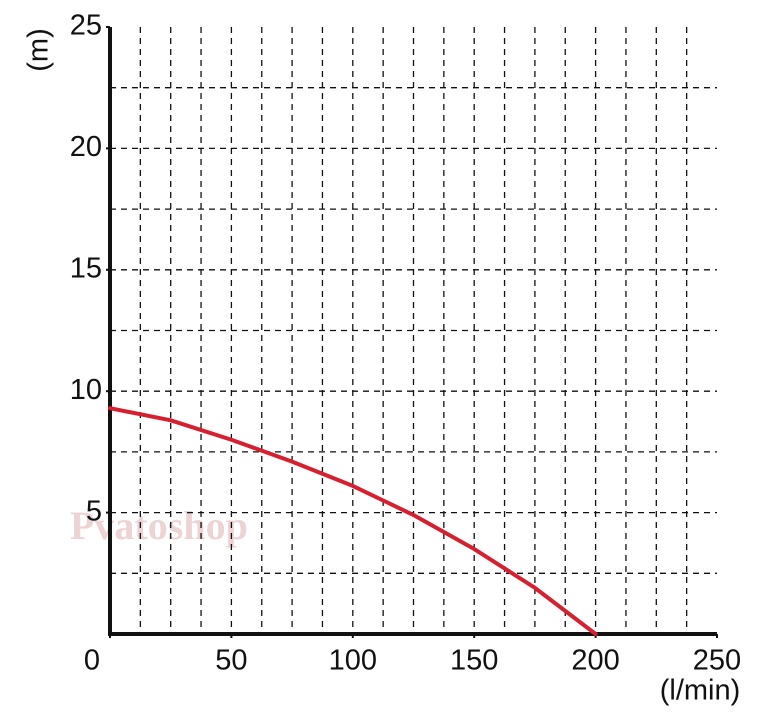 This screenshot has height=722, width=758. What do you see at coordinates (86, 147) in the screenshot?
I see `y-tick-label: 20` at bounding box center [86, 147].